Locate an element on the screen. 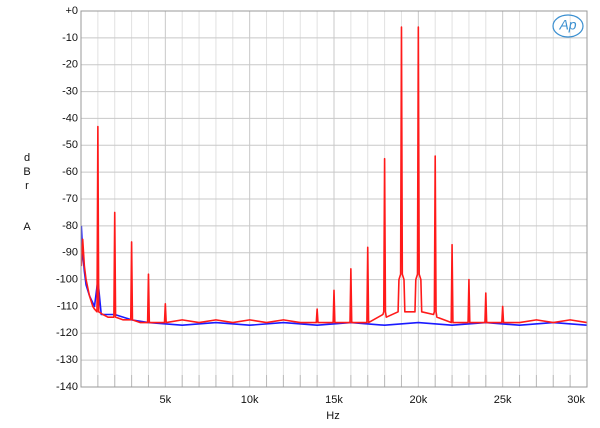  logo: Ap is located at coordinates (567, 25).